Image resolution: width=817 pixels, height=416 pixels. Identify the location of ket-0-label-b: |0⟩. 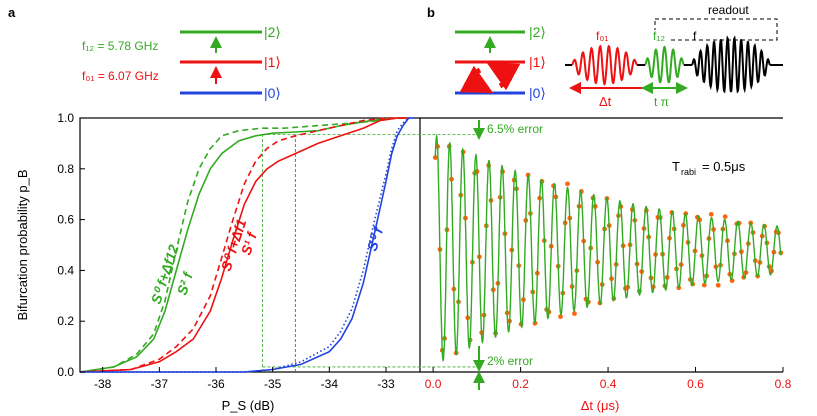
(537, 93).